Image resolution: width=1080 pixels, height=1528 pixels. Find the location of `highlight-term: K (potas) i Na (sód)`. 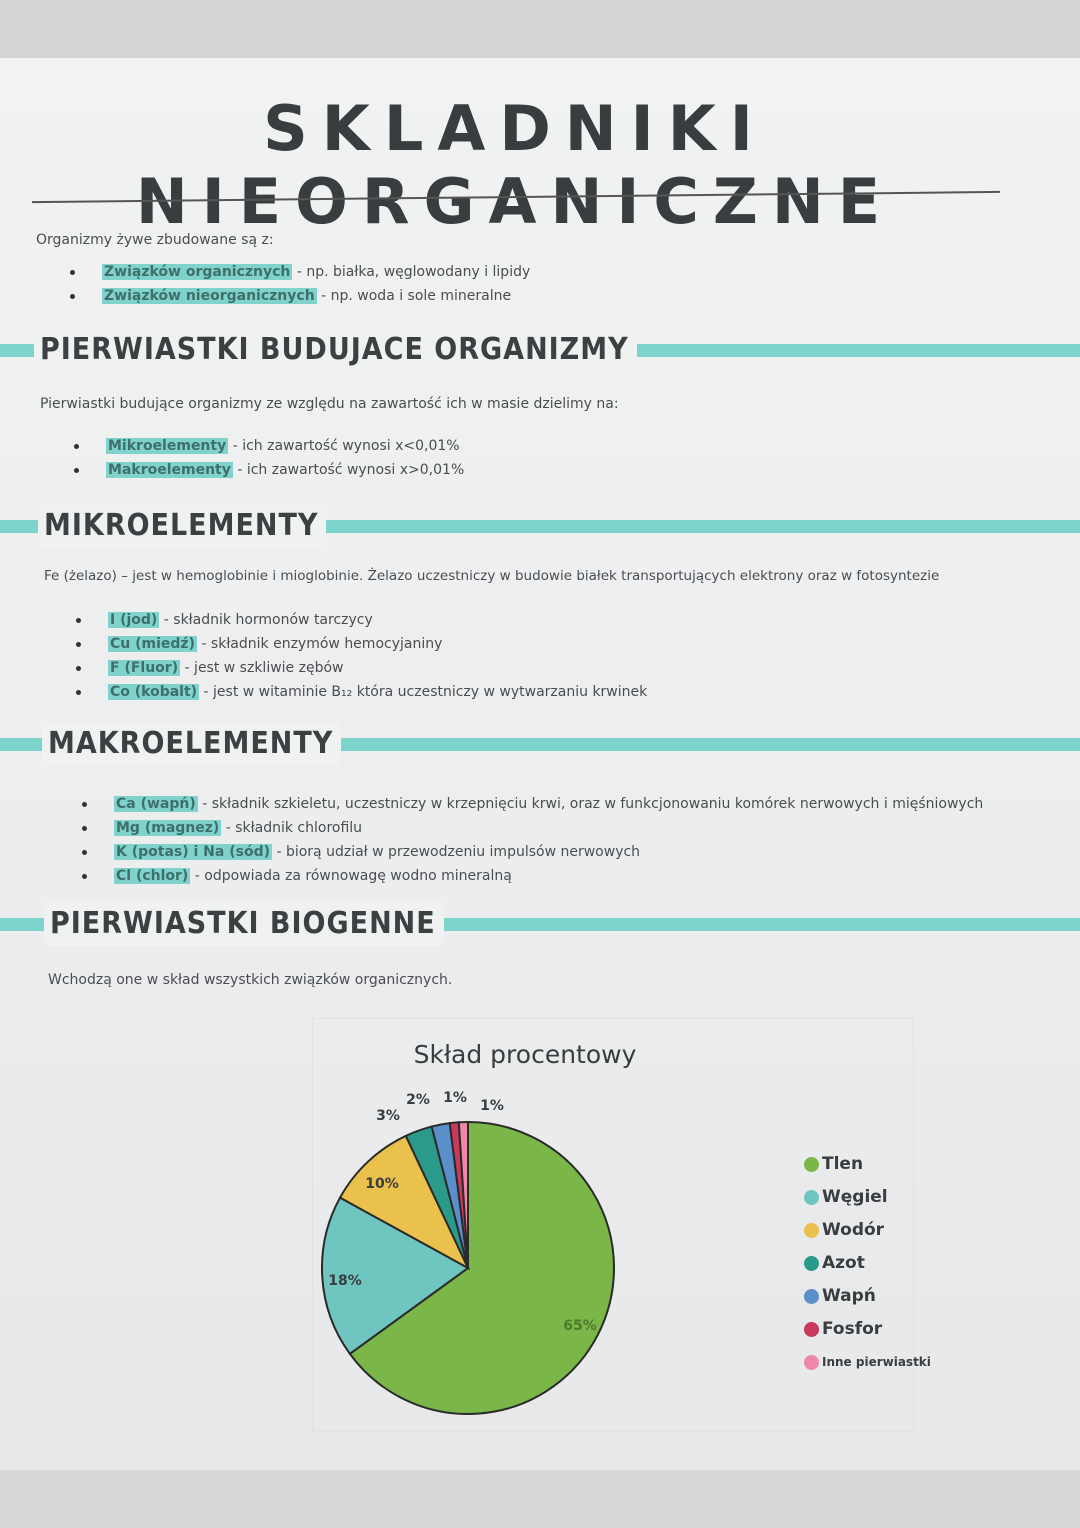

highlight-term: K (potas) i Na (sód) is located at coordinates (193, 852).